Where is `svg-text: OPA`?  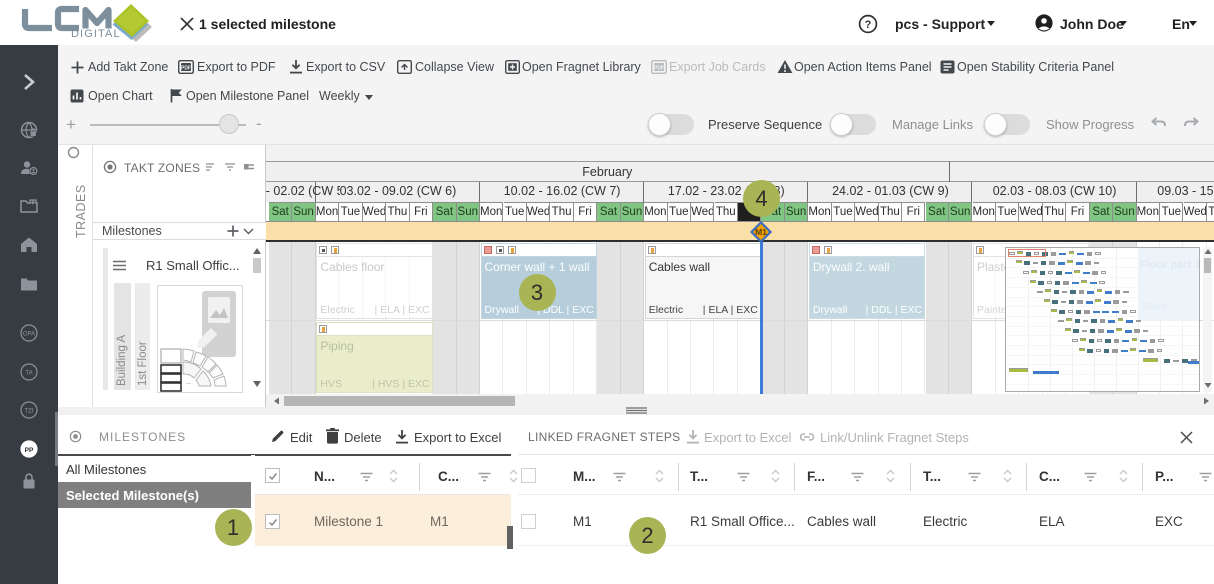 svg-text: OPA is located at coordinates (29, 334).